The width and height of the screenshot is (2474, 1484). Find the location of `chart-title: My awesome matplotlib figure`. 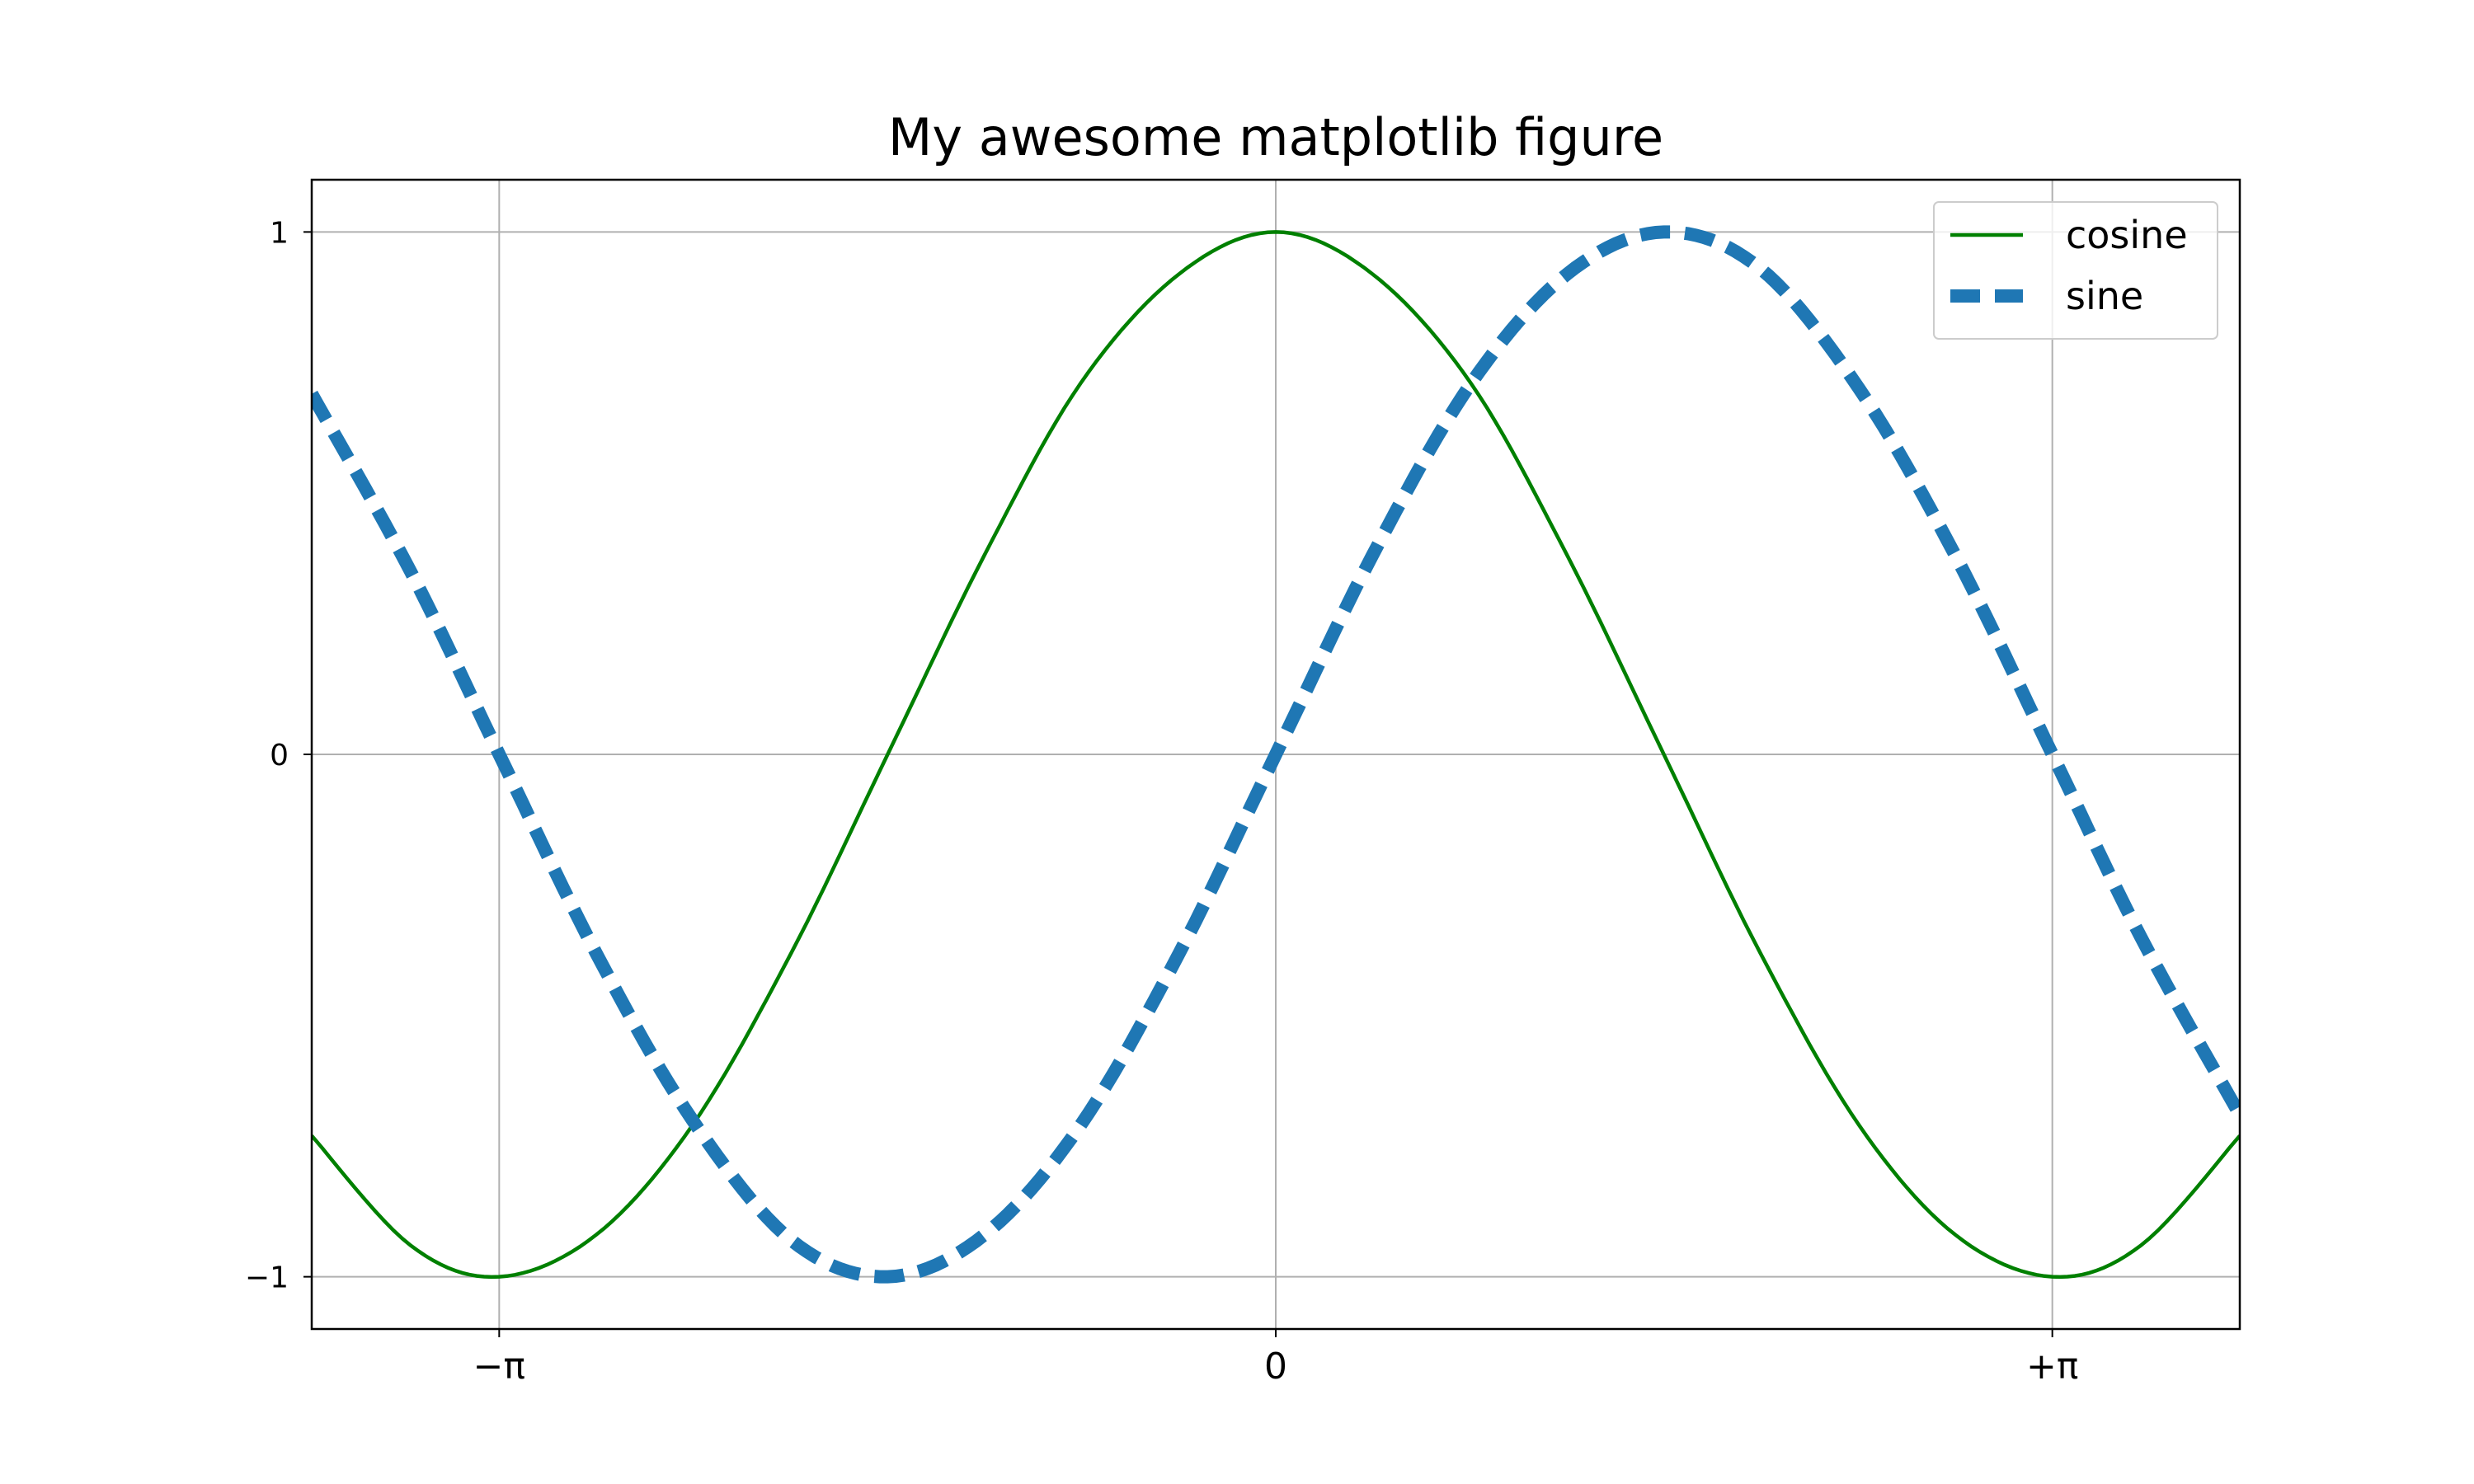

chart-title: My awesome matplotlib figure is located at coordinates (1275, 137).